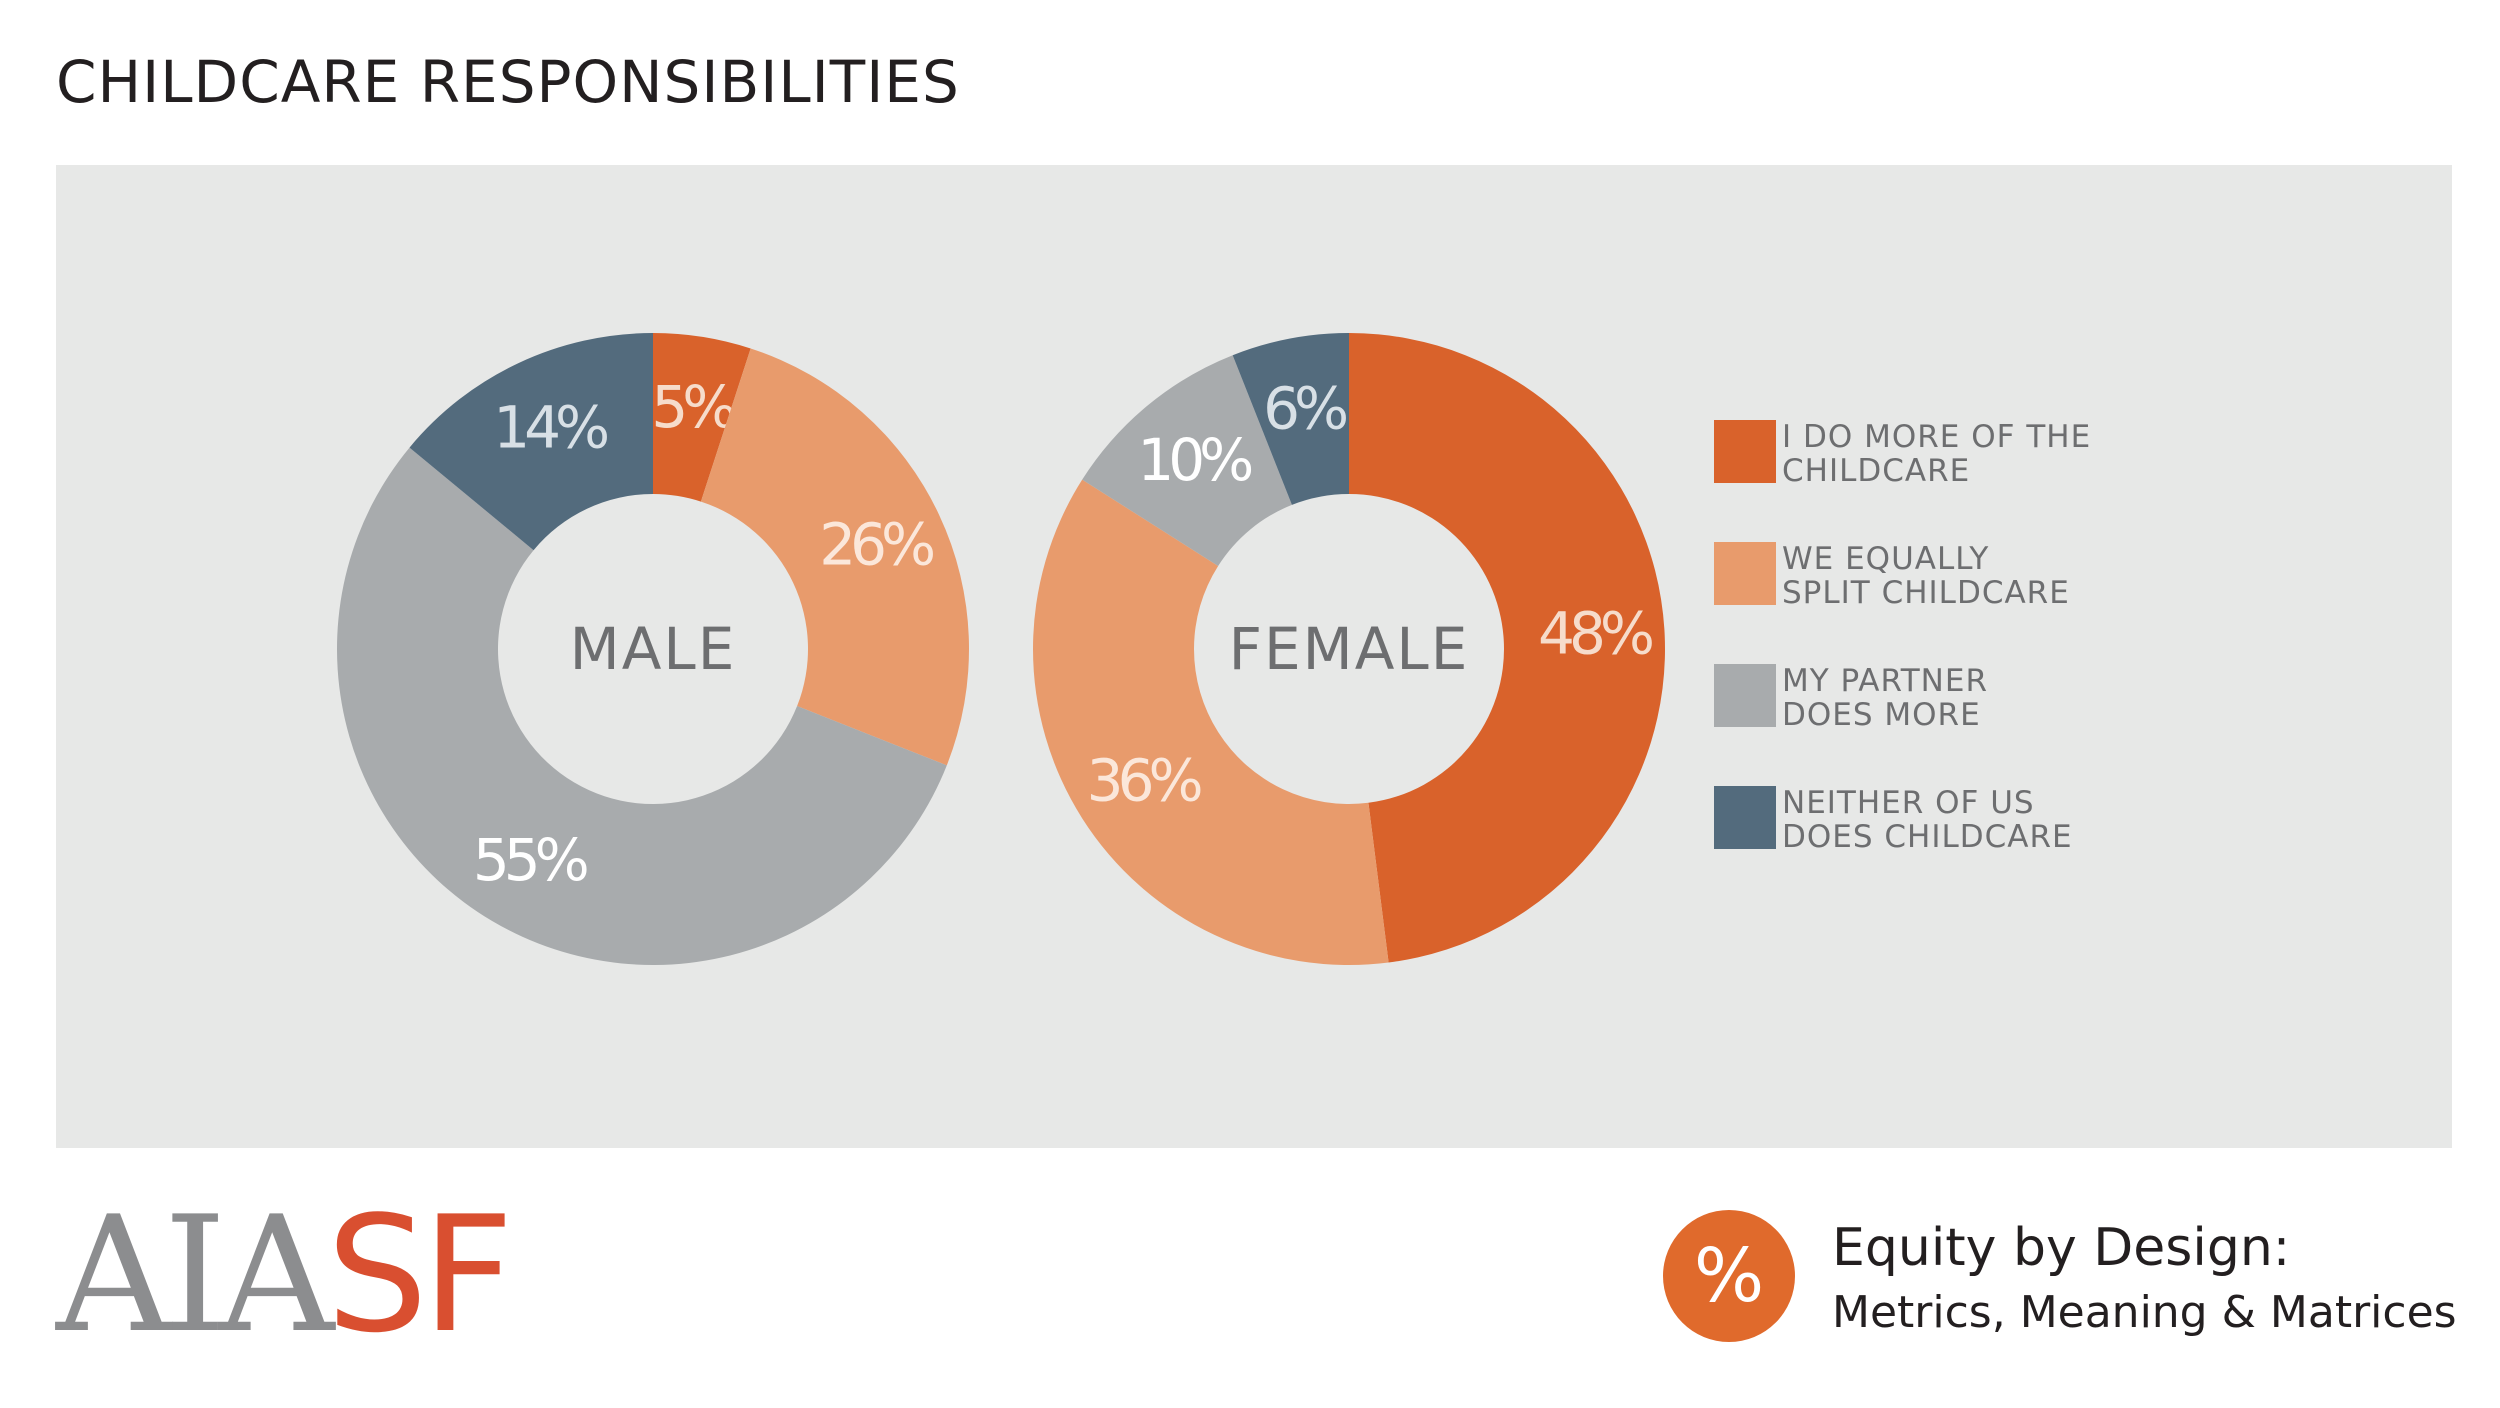  I want to click on legend-label-3-line-1: MY PARTNER, so click(1885, 681).